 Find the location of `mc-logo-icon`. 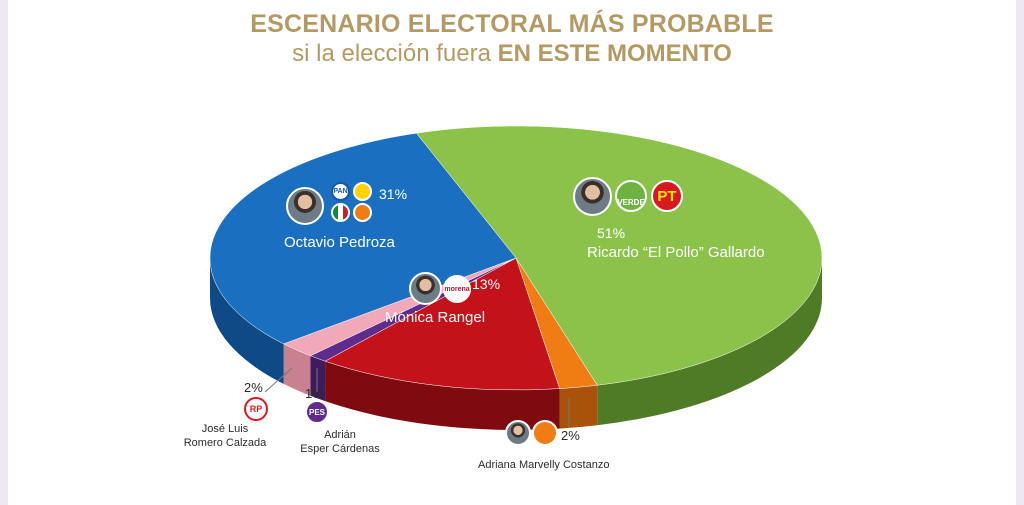

mc-logo-icon is located at coordinates (545, 433).